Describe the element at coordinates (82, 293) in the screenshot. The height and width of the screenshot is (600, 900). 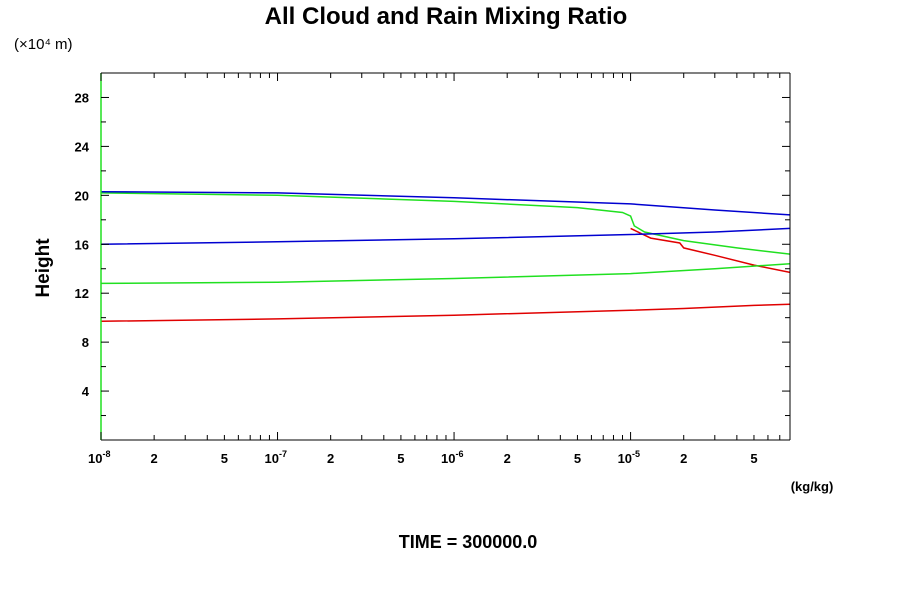
I see `y-tick-label: 12` at that location.